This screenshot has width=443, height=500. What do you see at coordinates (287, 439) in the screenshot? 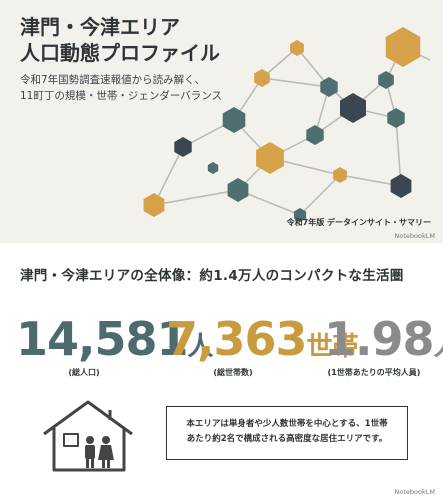
I see `note-line: あたり約2名で構成される高密度な居住エリアです。` at bounding box center [287, 439].